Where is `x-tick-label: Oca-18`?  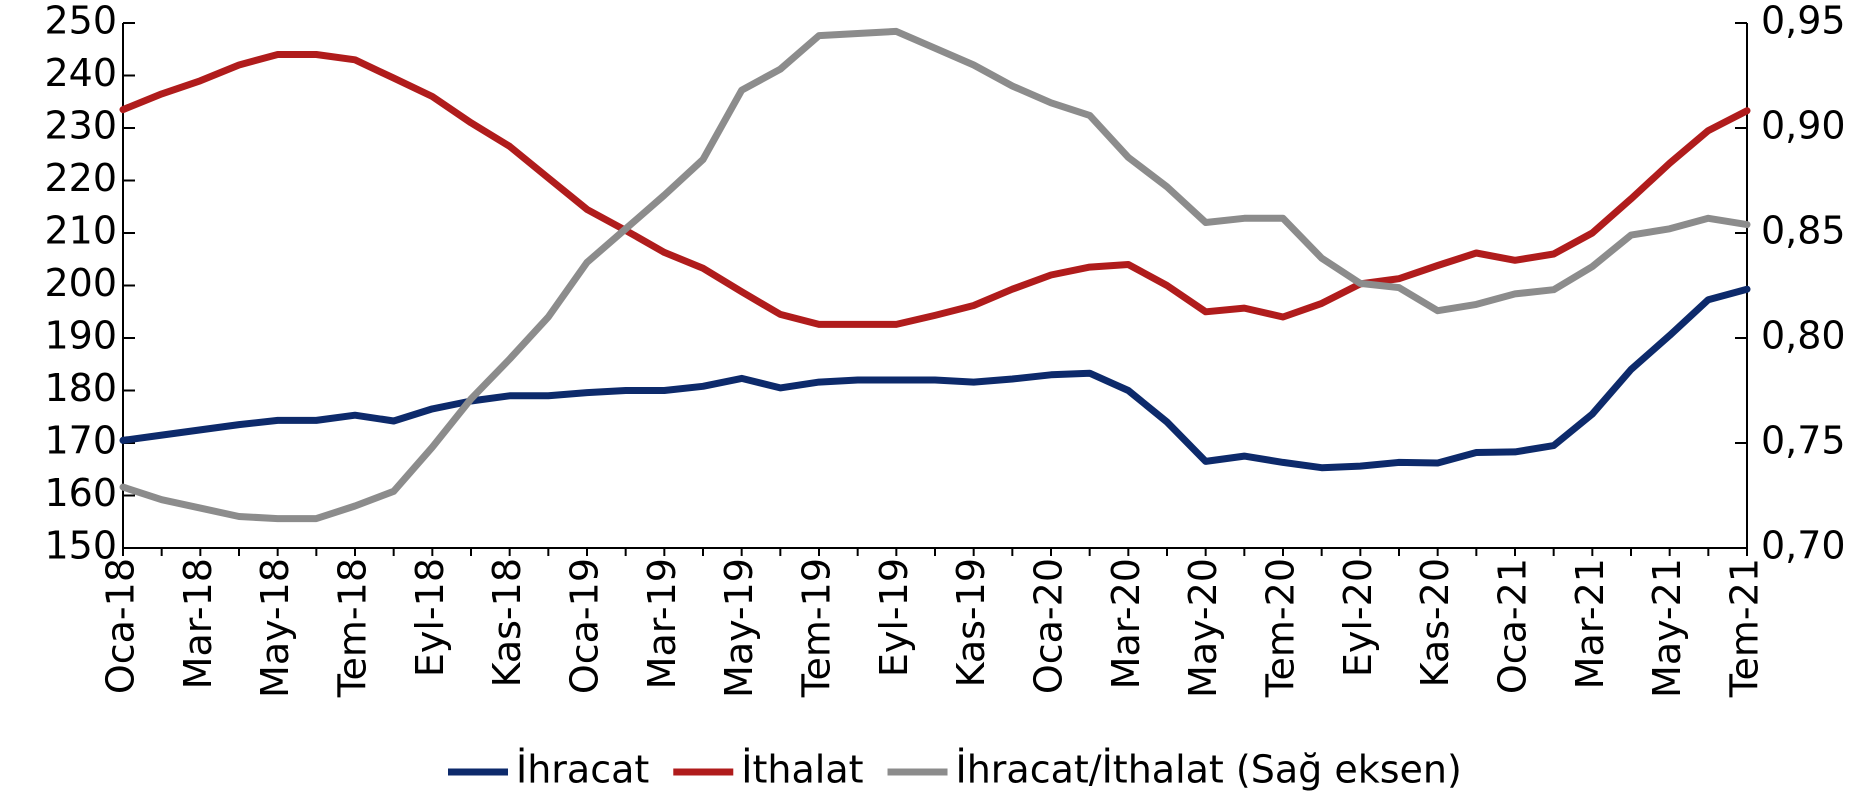 x-tick-label: Oca-18 is located at coordinates (121, 626).